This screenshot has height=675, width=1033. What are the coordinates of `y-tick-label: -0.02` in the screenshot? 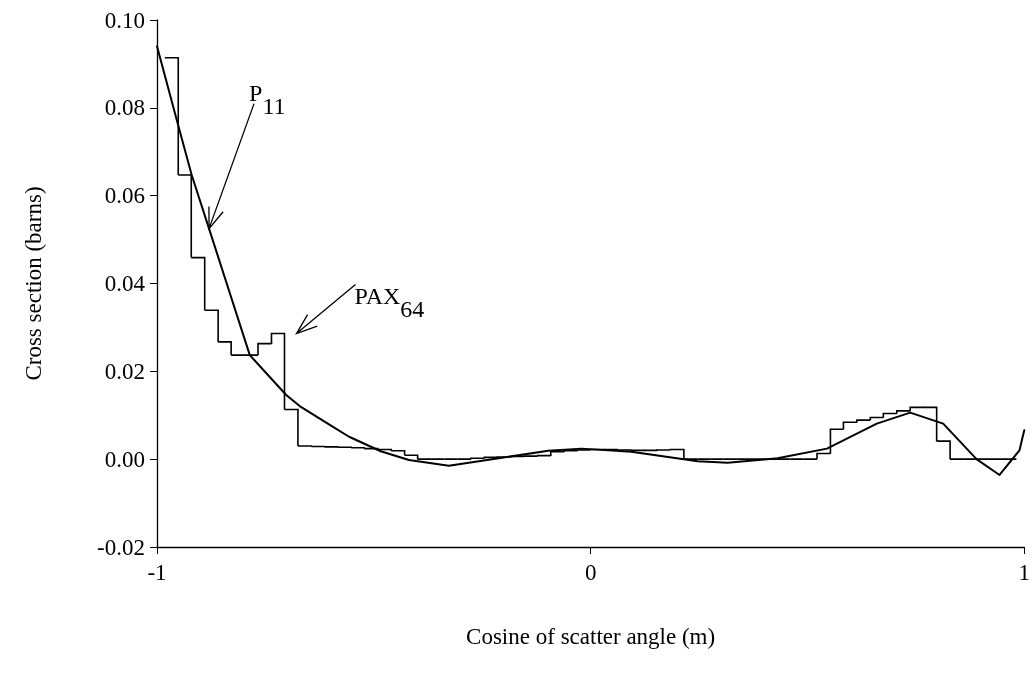 It's located at (121, 547).